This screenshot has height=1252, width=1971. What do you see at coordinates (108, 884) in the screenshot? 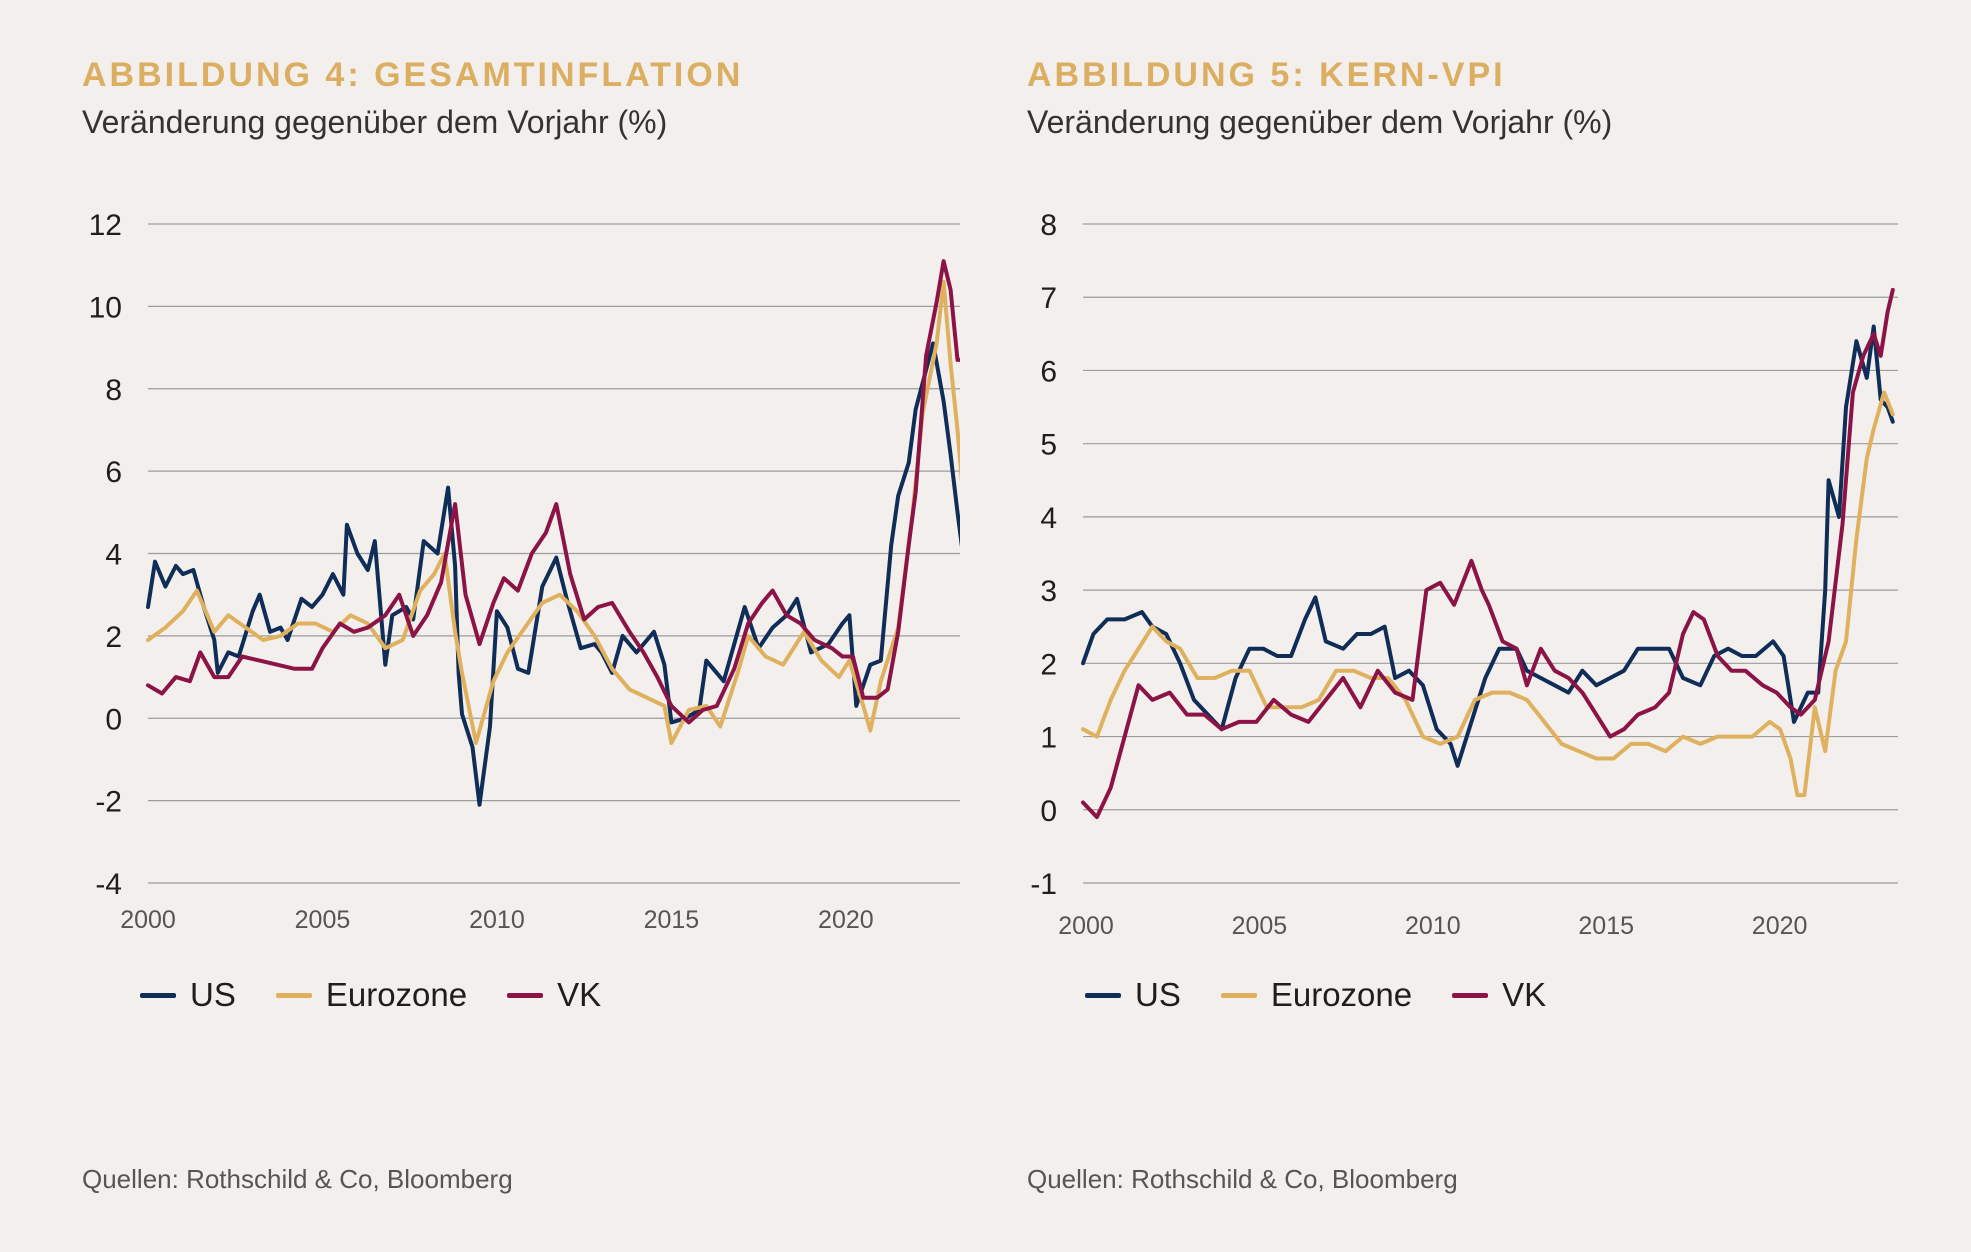
I see `y-tick-label: -4` at bounding box center [108, 884].